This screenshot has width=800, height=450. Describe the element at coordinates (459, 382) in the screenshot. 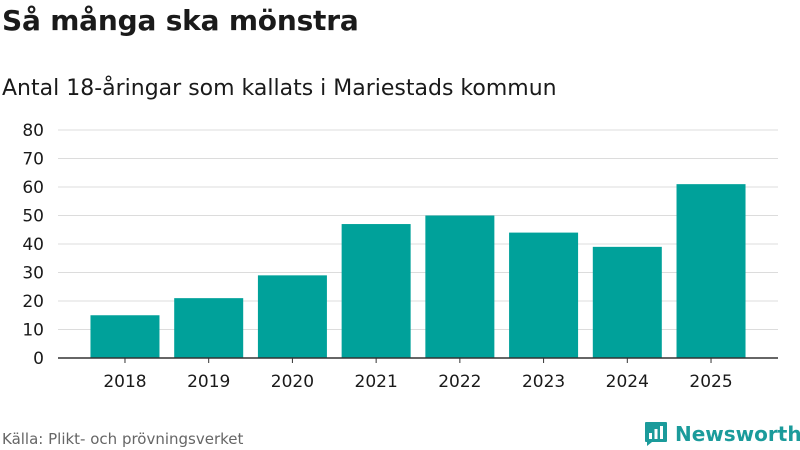

I see `x-tick-label: 2022` at that location.